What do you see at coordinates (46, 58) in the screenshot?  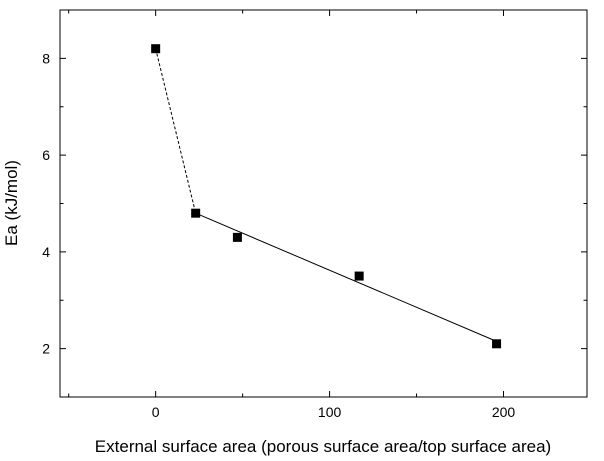 I see `y-tick-label: 8` at bounding box center [46, 58].